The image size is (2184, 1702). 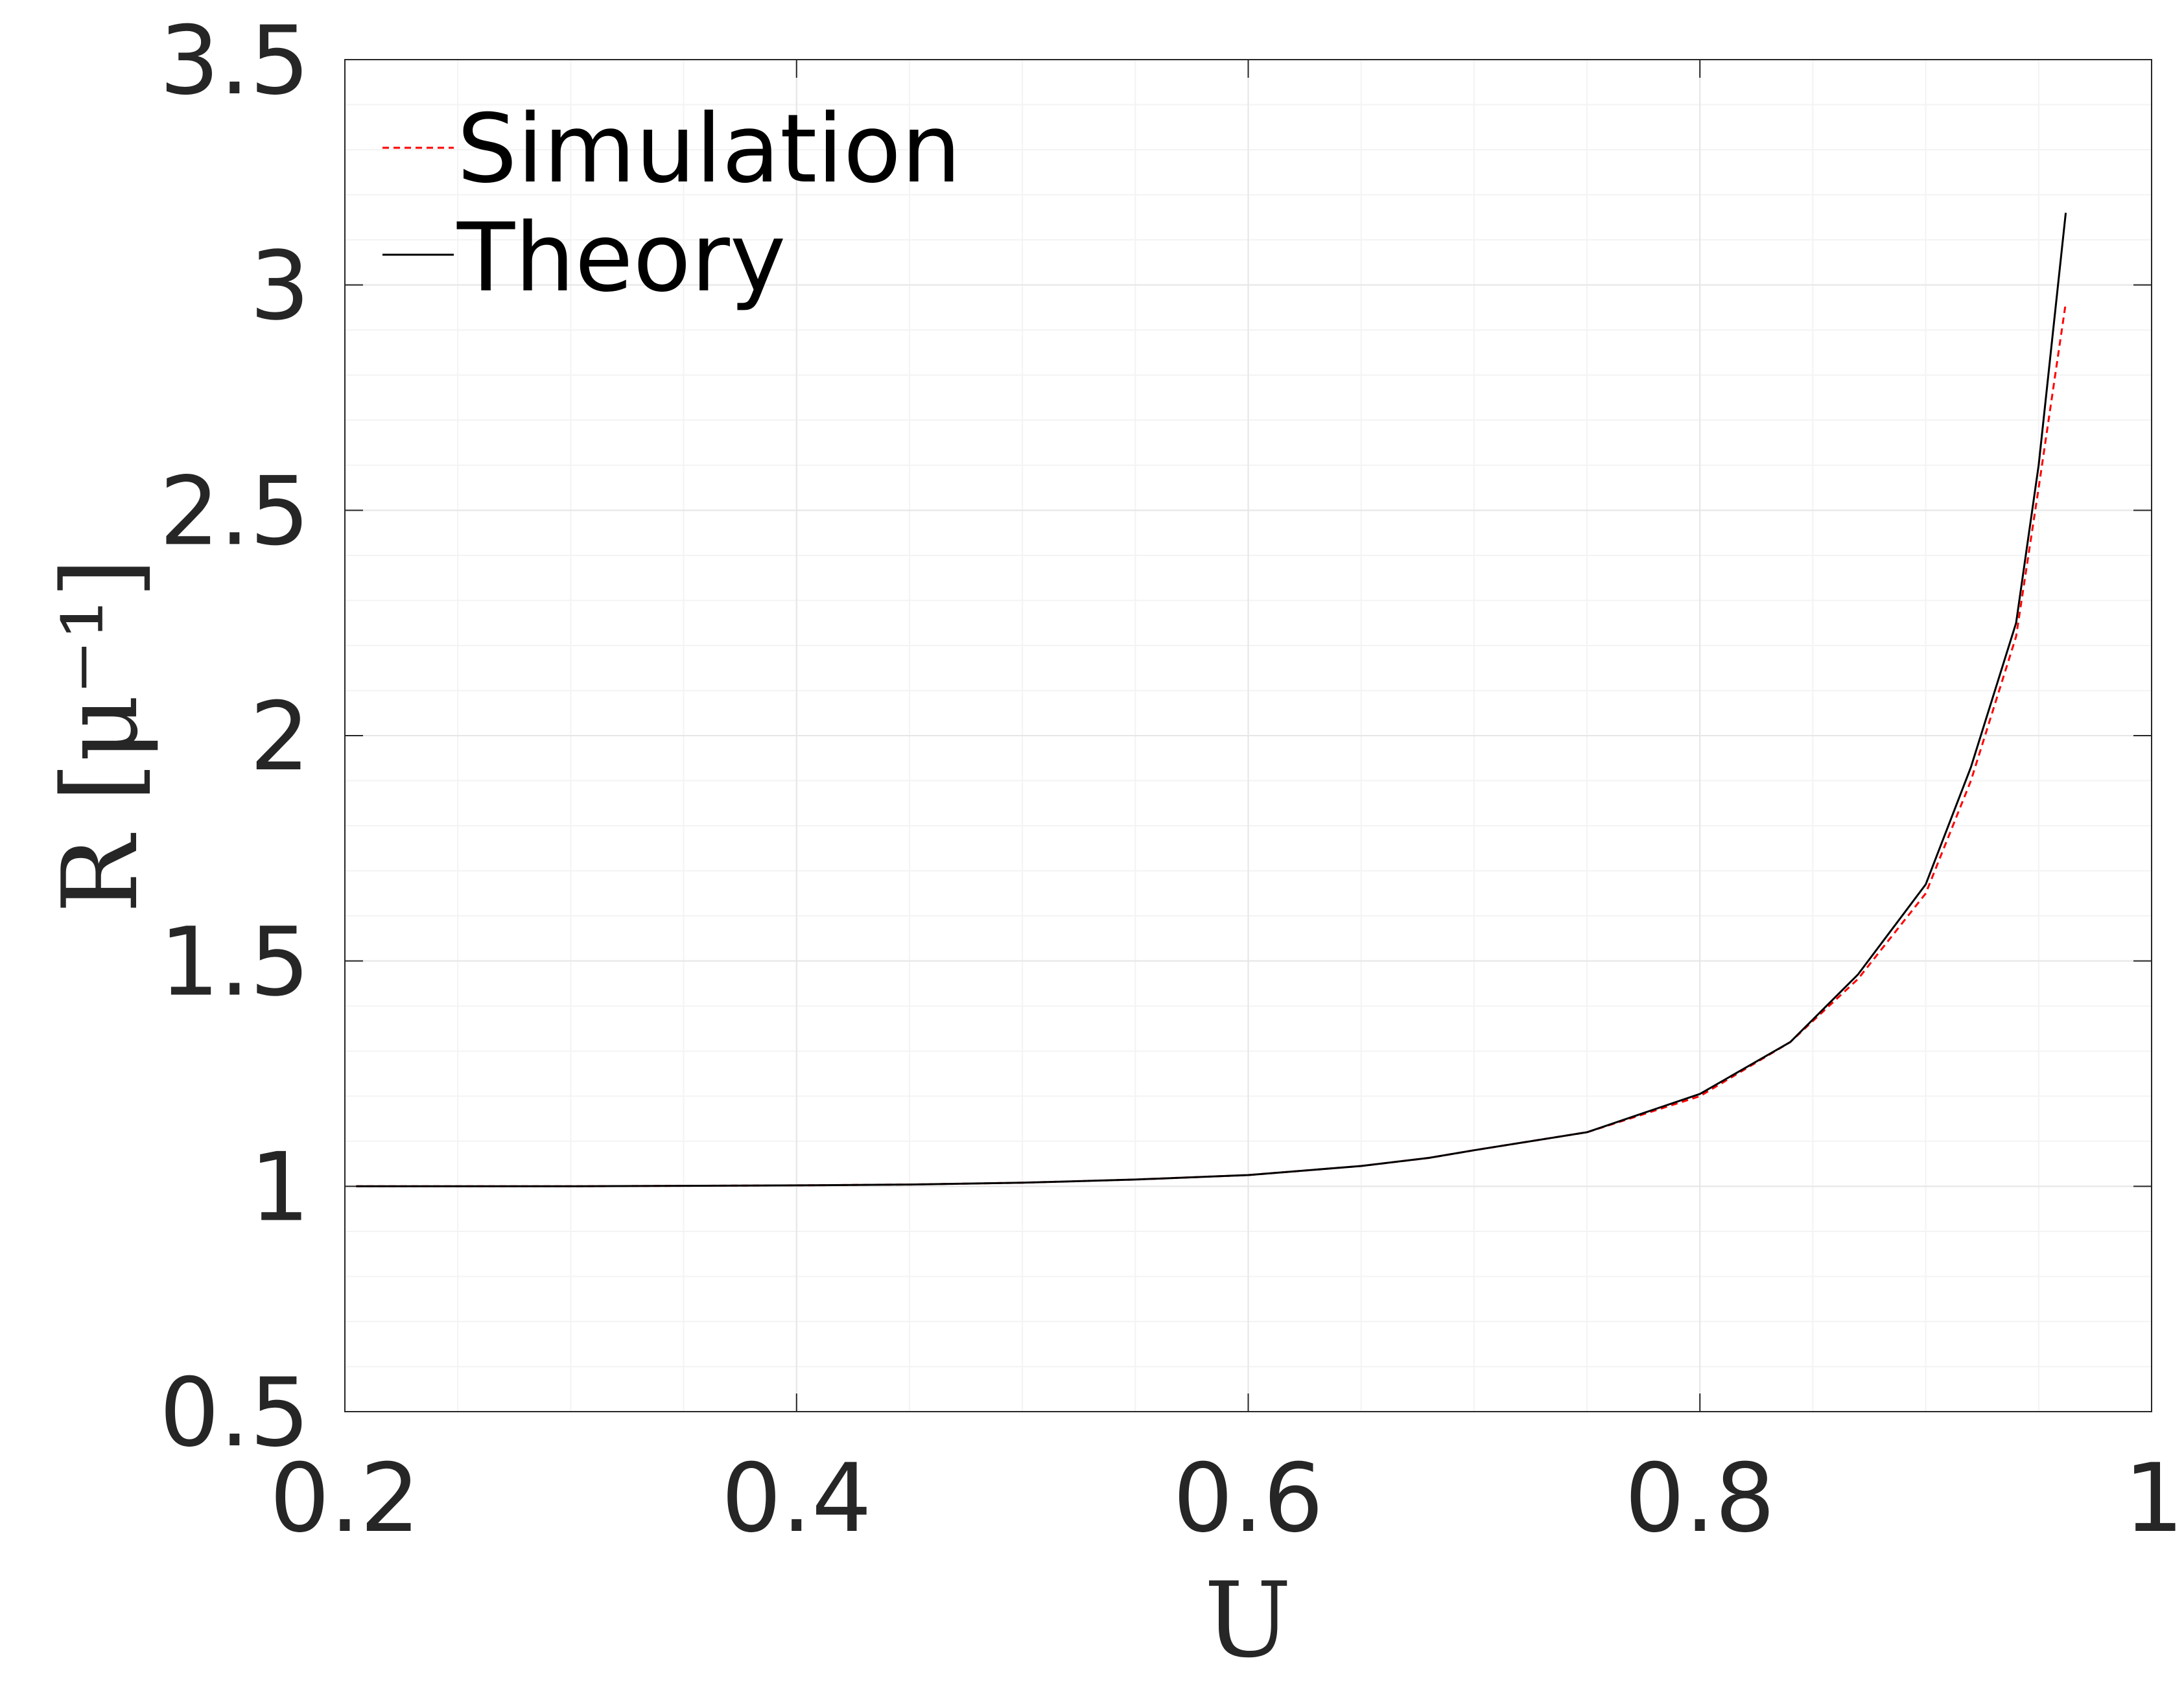 What do you see at coordinates (235, 61) in the screenshot?
I see `y-tick-label: 3.5` at bounding box center [235, 61].